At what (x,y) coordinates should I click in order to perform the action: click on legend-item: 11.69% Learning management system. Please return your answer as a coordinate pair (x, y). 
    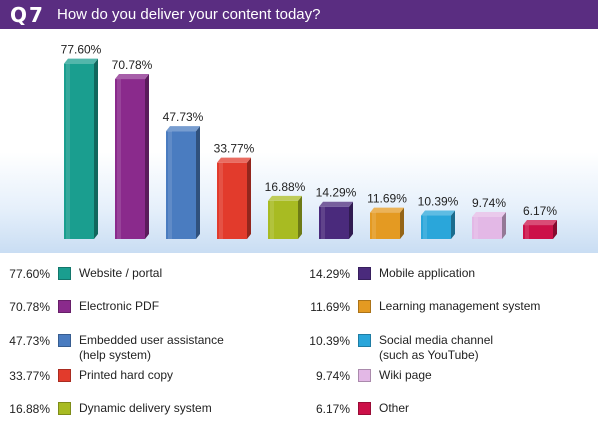
    Looking at the image, I should click on (449, 307).